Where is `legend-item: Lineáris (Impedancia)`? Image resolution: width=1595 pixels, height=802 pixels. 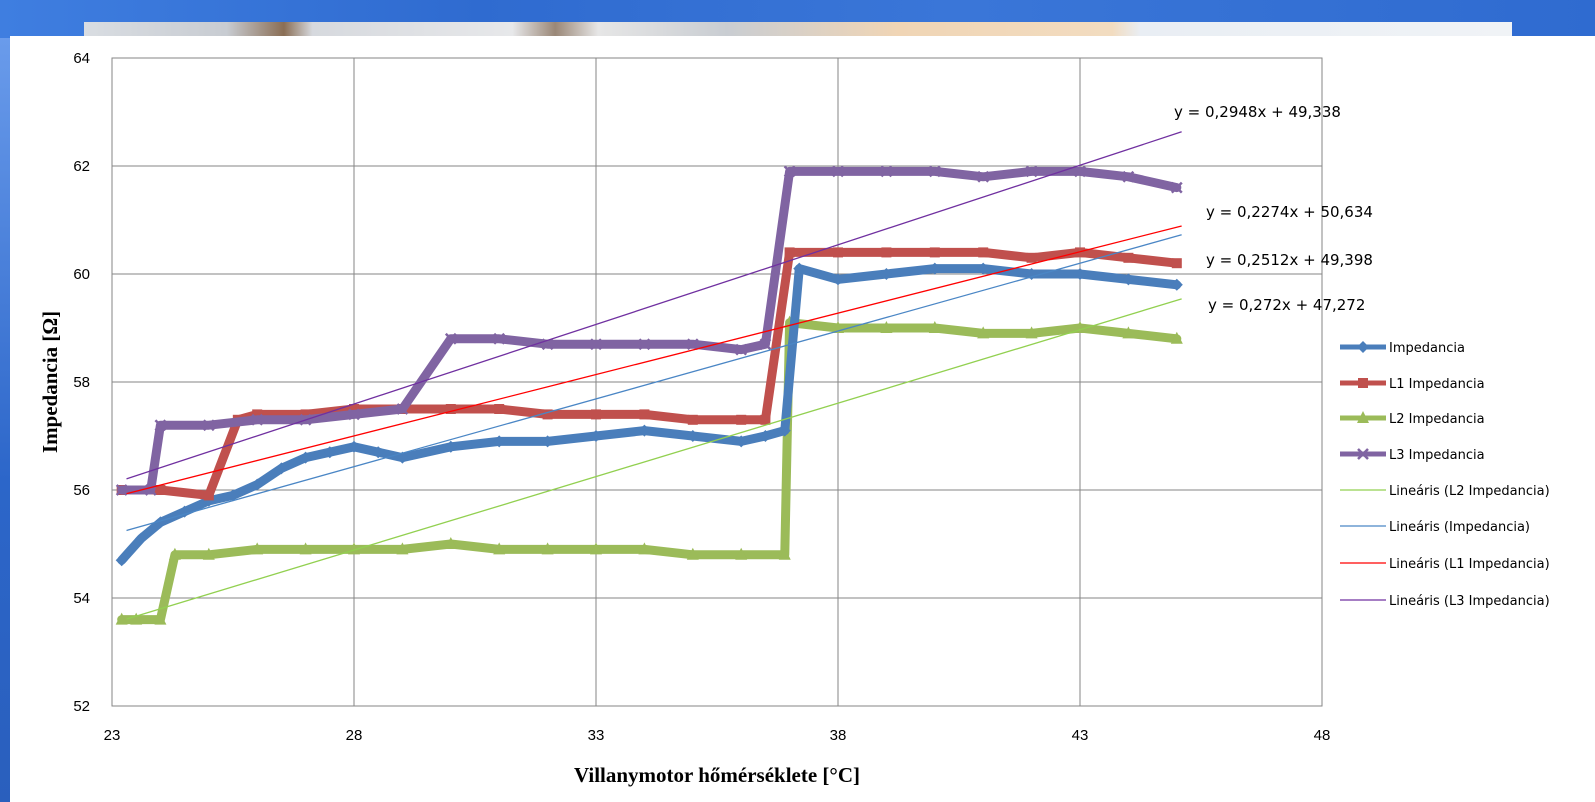 legend-item: Lineáris (Impedancia) is located at coordinates (1435, 527).